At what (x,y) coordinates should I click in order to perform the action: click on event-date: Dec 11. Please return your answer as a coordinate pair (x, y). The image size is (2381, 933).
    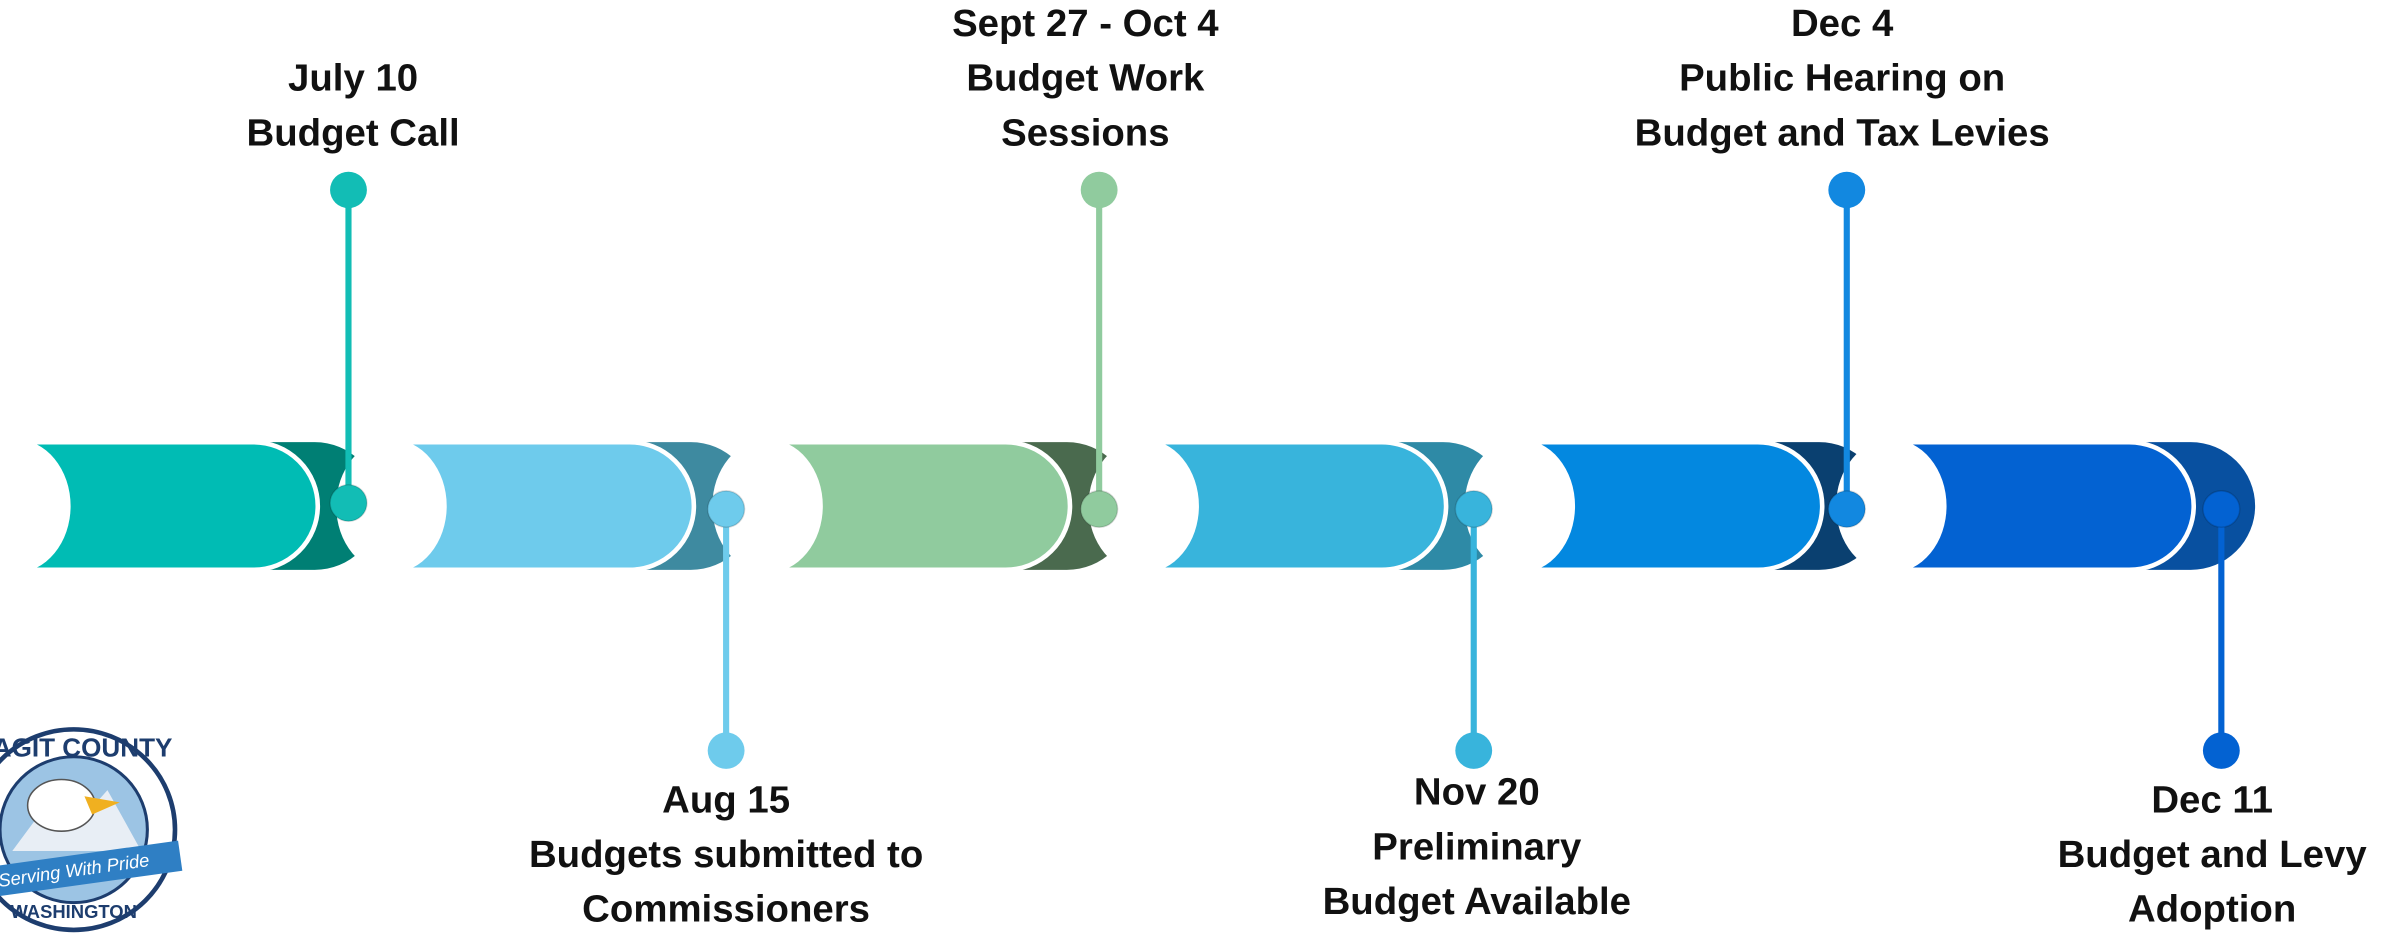
    Looking at the image, I should click on (2212, 800).